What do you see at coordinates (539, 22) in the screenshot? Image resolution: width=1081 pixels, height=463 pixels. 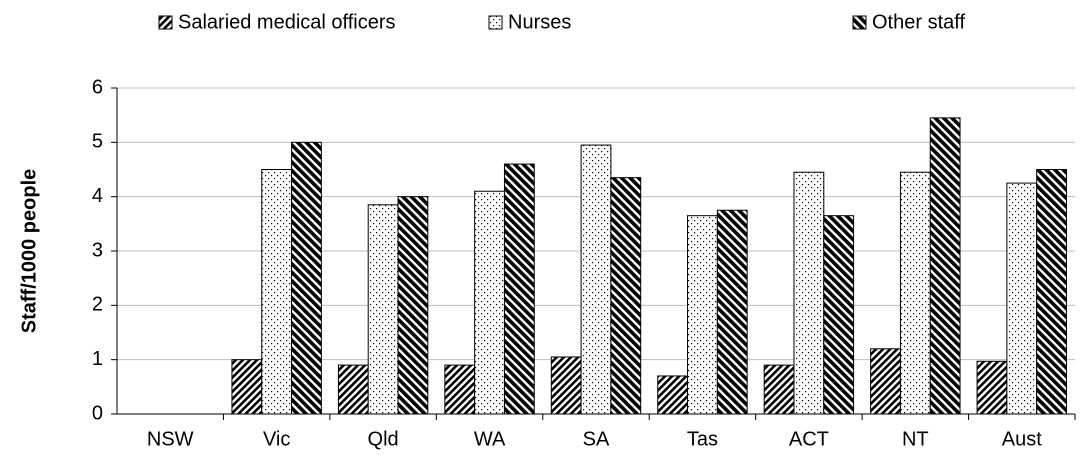 I see `legend-label: Nurses` at bounding box center [539, 22].